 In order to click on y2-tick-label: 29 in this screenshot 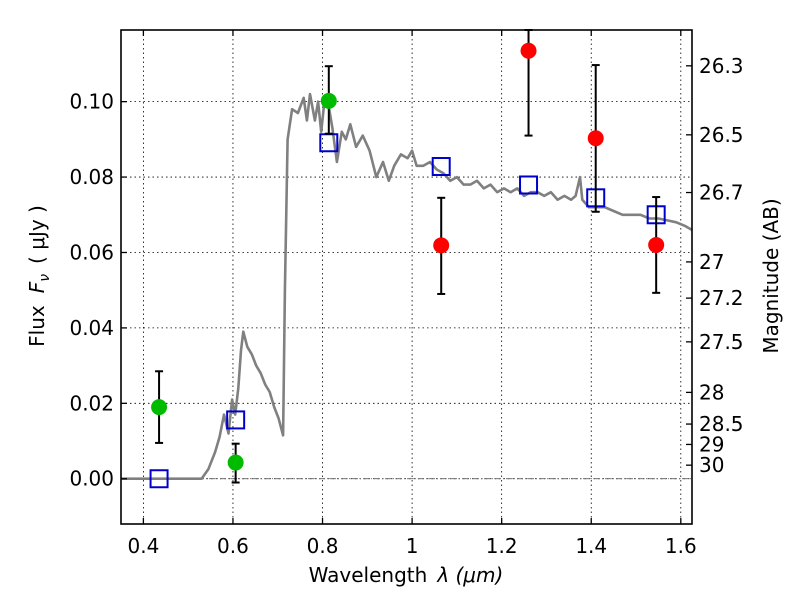, I will do `click(711, 444)`.